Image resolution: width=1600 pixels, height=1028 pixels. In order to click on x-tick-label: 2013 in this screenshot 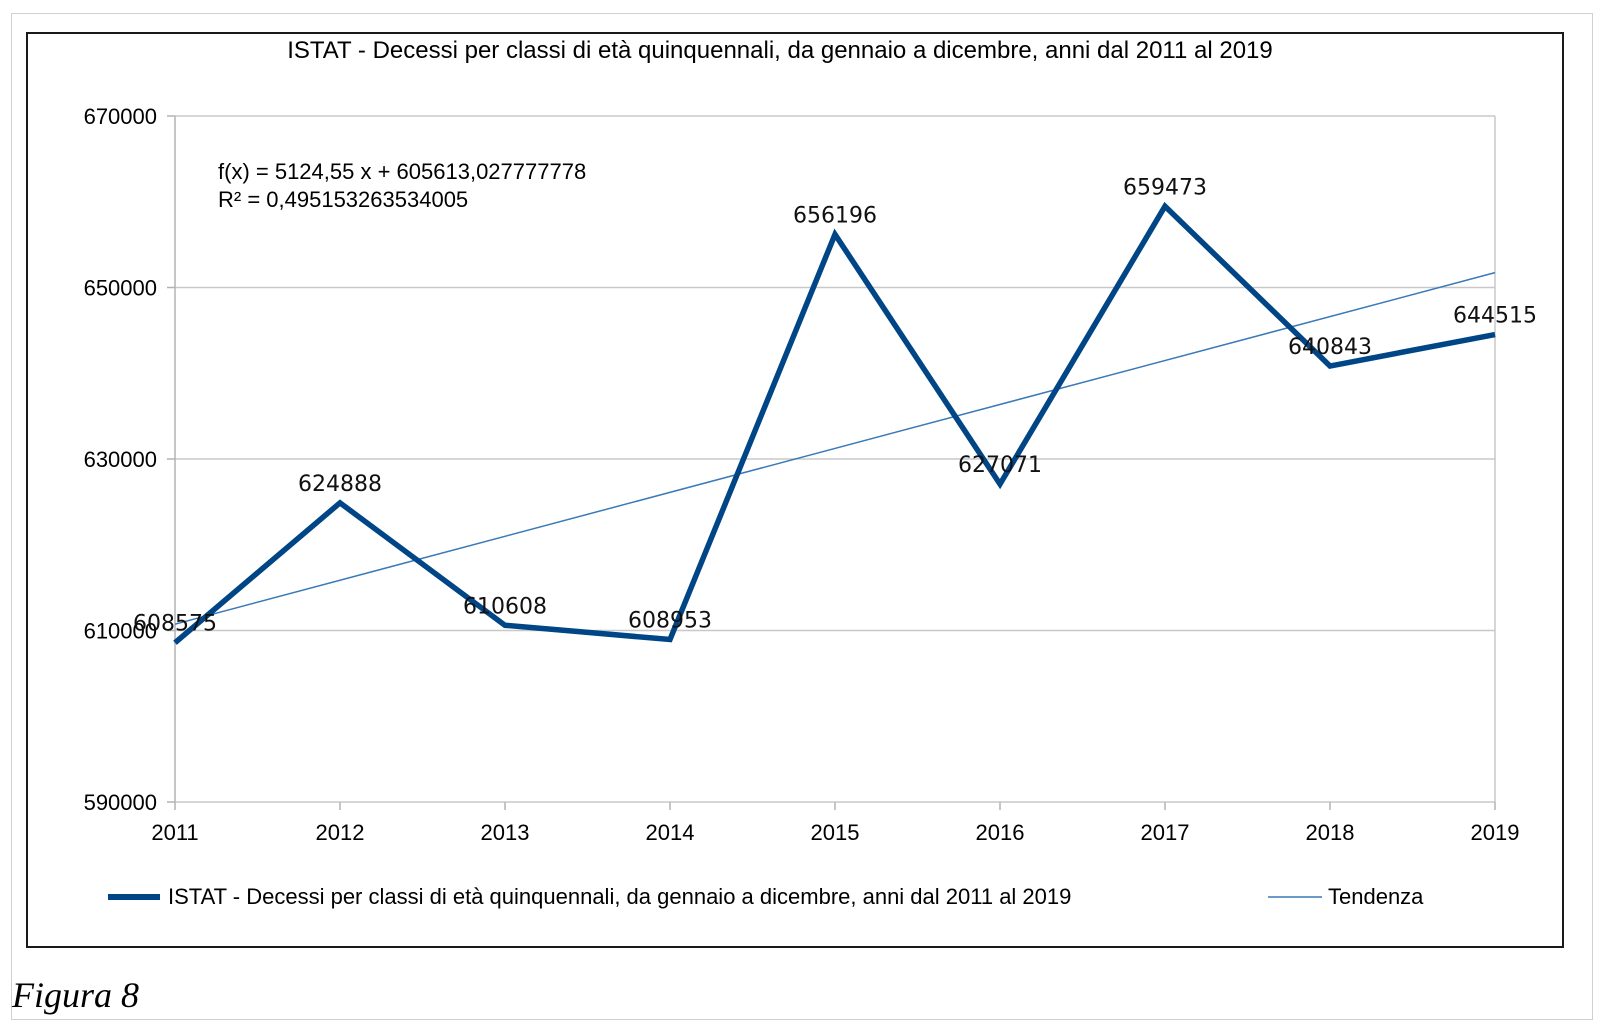, I will do `click(505, 832)`.